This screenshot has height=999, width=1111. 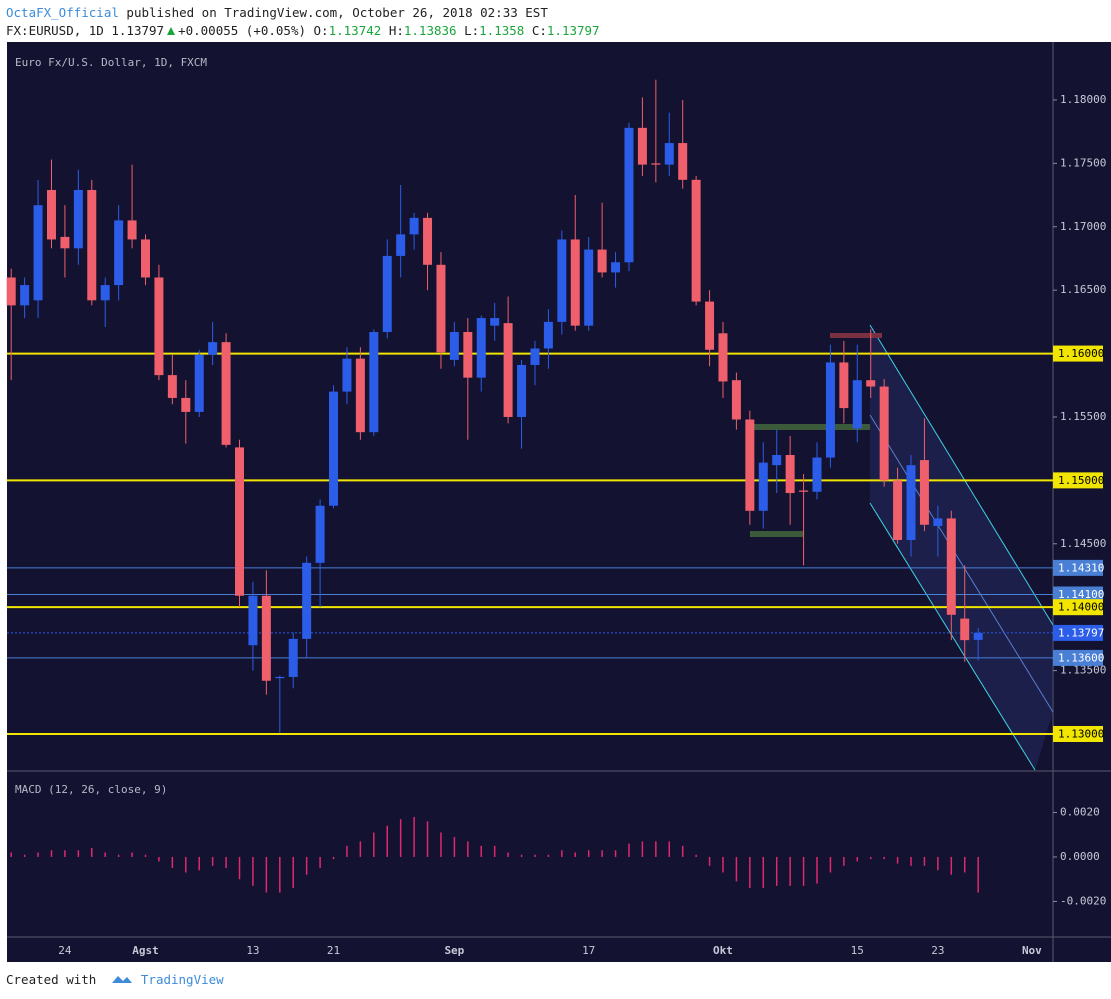 I want to click on price-label: 1.13797, so click(x=1081, y=632).